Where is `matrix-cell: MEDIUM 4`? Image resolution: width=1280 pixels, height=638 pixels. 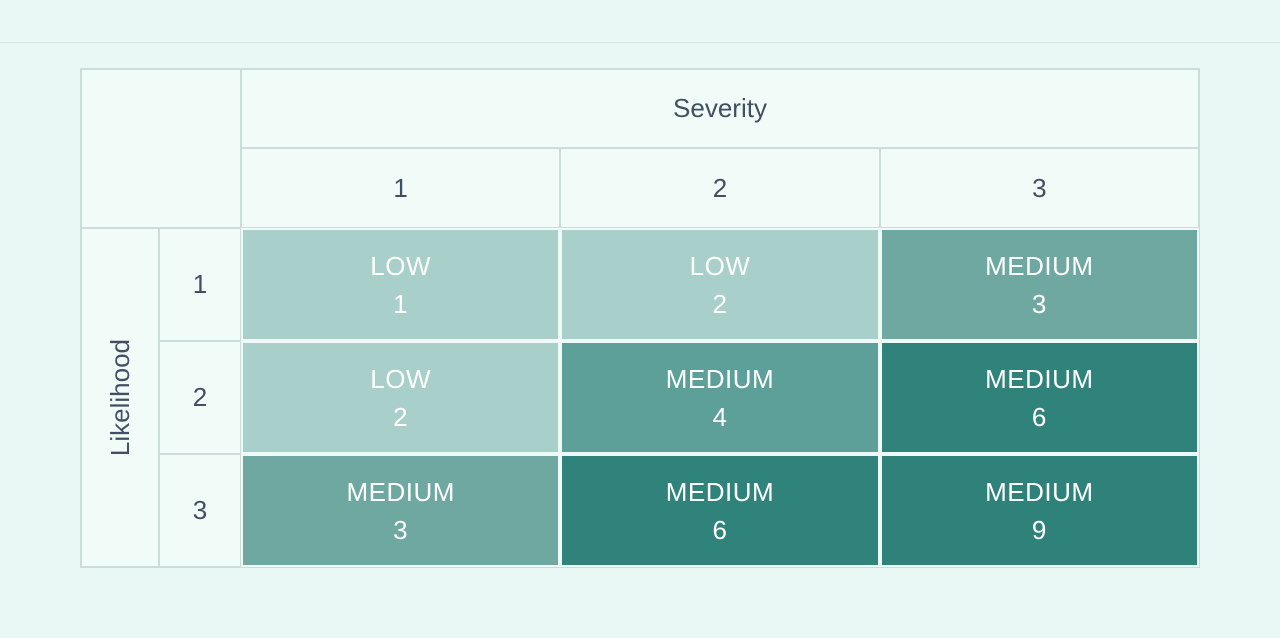
matrix-cell: MEDIUM 4 is located at coordinates (720, 397).